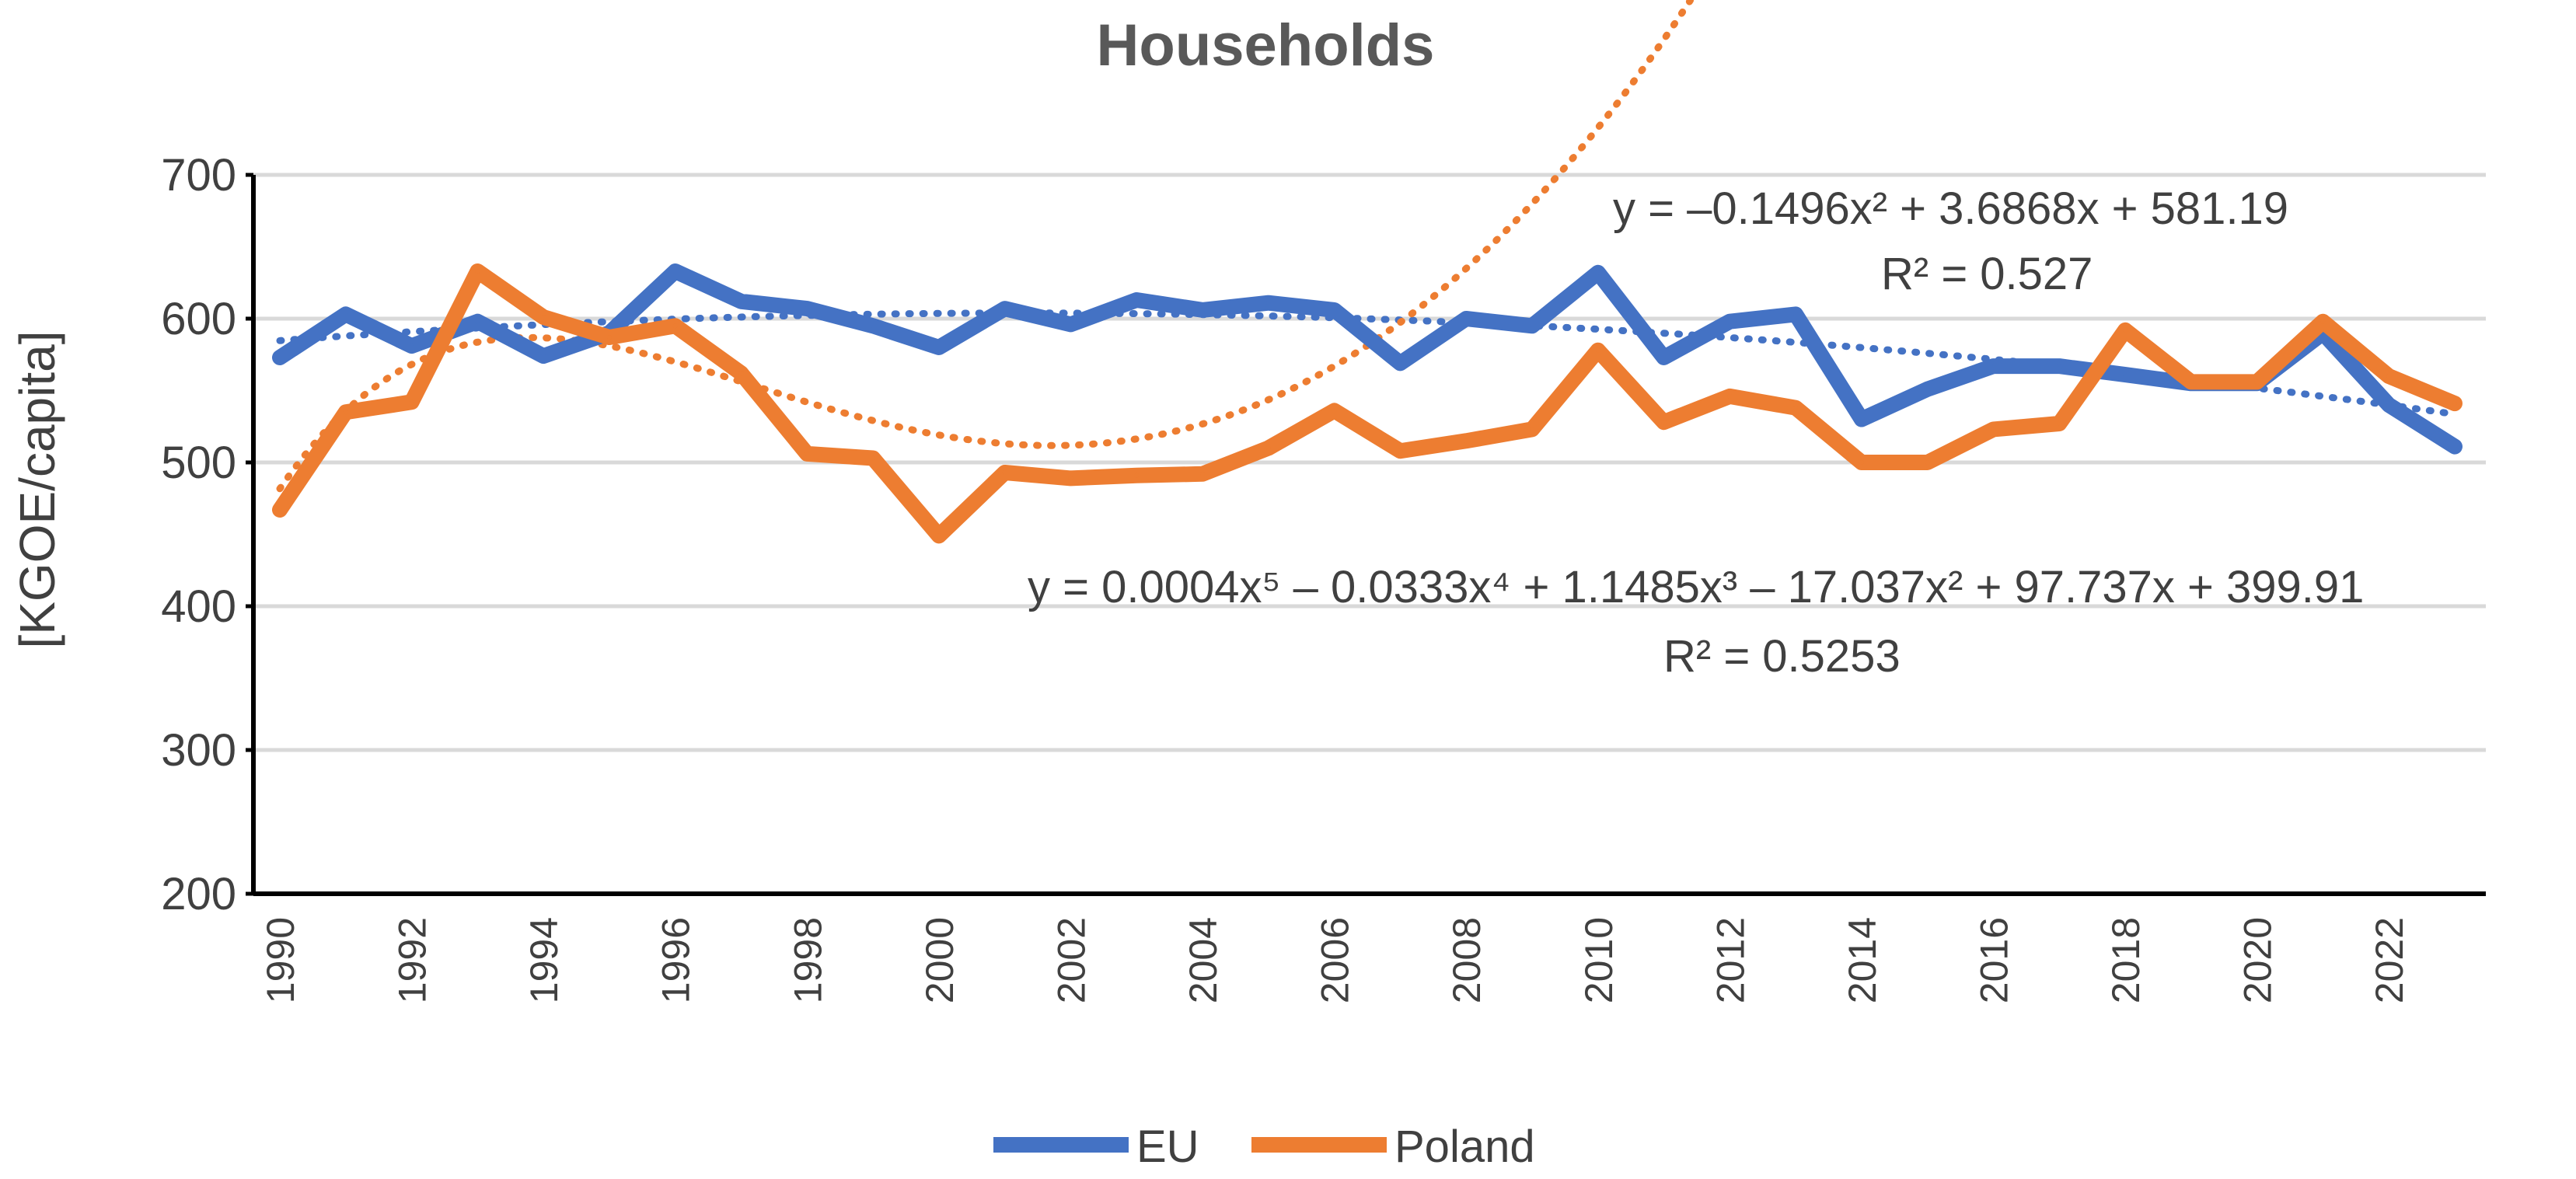 The image size is (2576, 1179). What do you see at coordinates (1951, 208) in the screenshot?
I see `eu-trend-equation: y = –0.1496x² + 3.6868x + 581.19` at bounding box center [1951, 208].